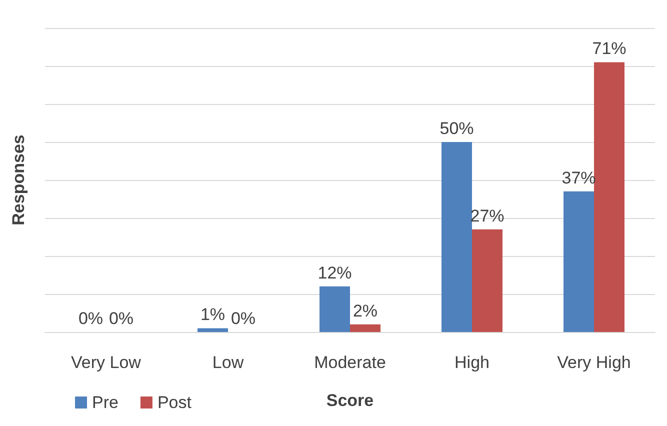 This screenshot has height=426, width=667. I want to click on x-tick-label: High, so click(472, 362).